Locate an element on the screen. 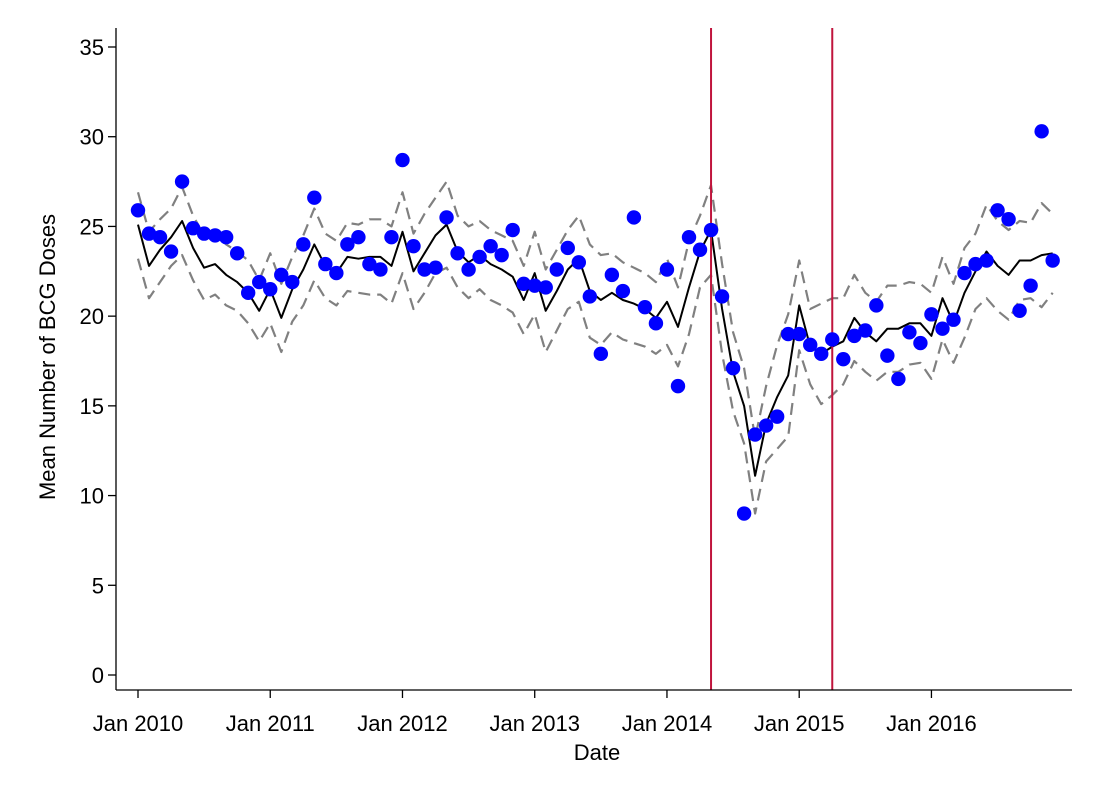  y-tick-label: 20 is located at coordinates (92, 316).